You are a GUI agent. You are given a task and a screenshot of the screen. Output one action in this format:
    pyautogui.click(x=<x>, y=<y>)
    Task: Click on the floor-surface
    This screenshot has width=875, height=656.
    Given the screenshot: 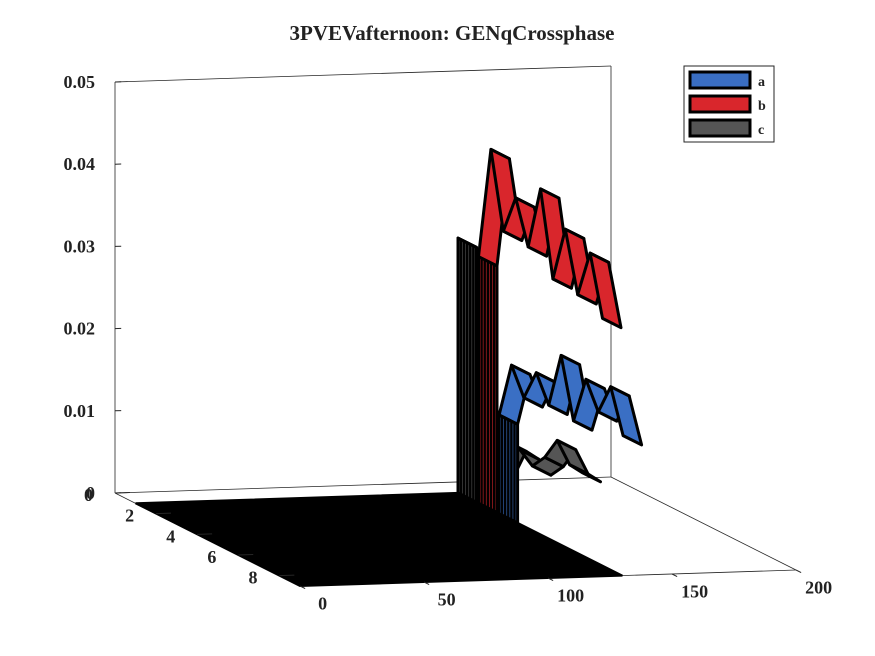 What is the action you would take?
    pyautogui.click(x=379, y=539)
    